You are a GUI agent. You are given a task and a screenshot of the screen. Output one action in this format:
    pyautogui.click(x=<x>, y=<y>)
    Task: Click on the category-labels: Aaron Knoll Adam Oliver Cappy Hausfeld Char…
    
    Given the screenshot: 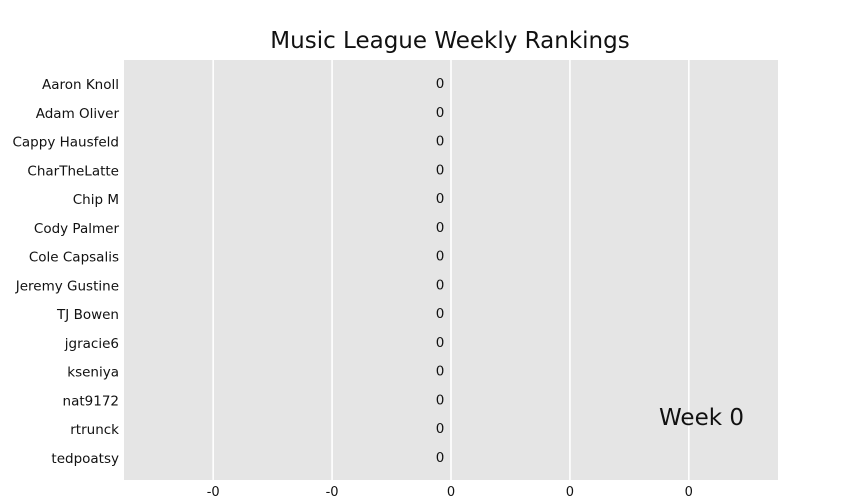 What is the action you would take?
    pyautogui.click(x=65, y=272)
    